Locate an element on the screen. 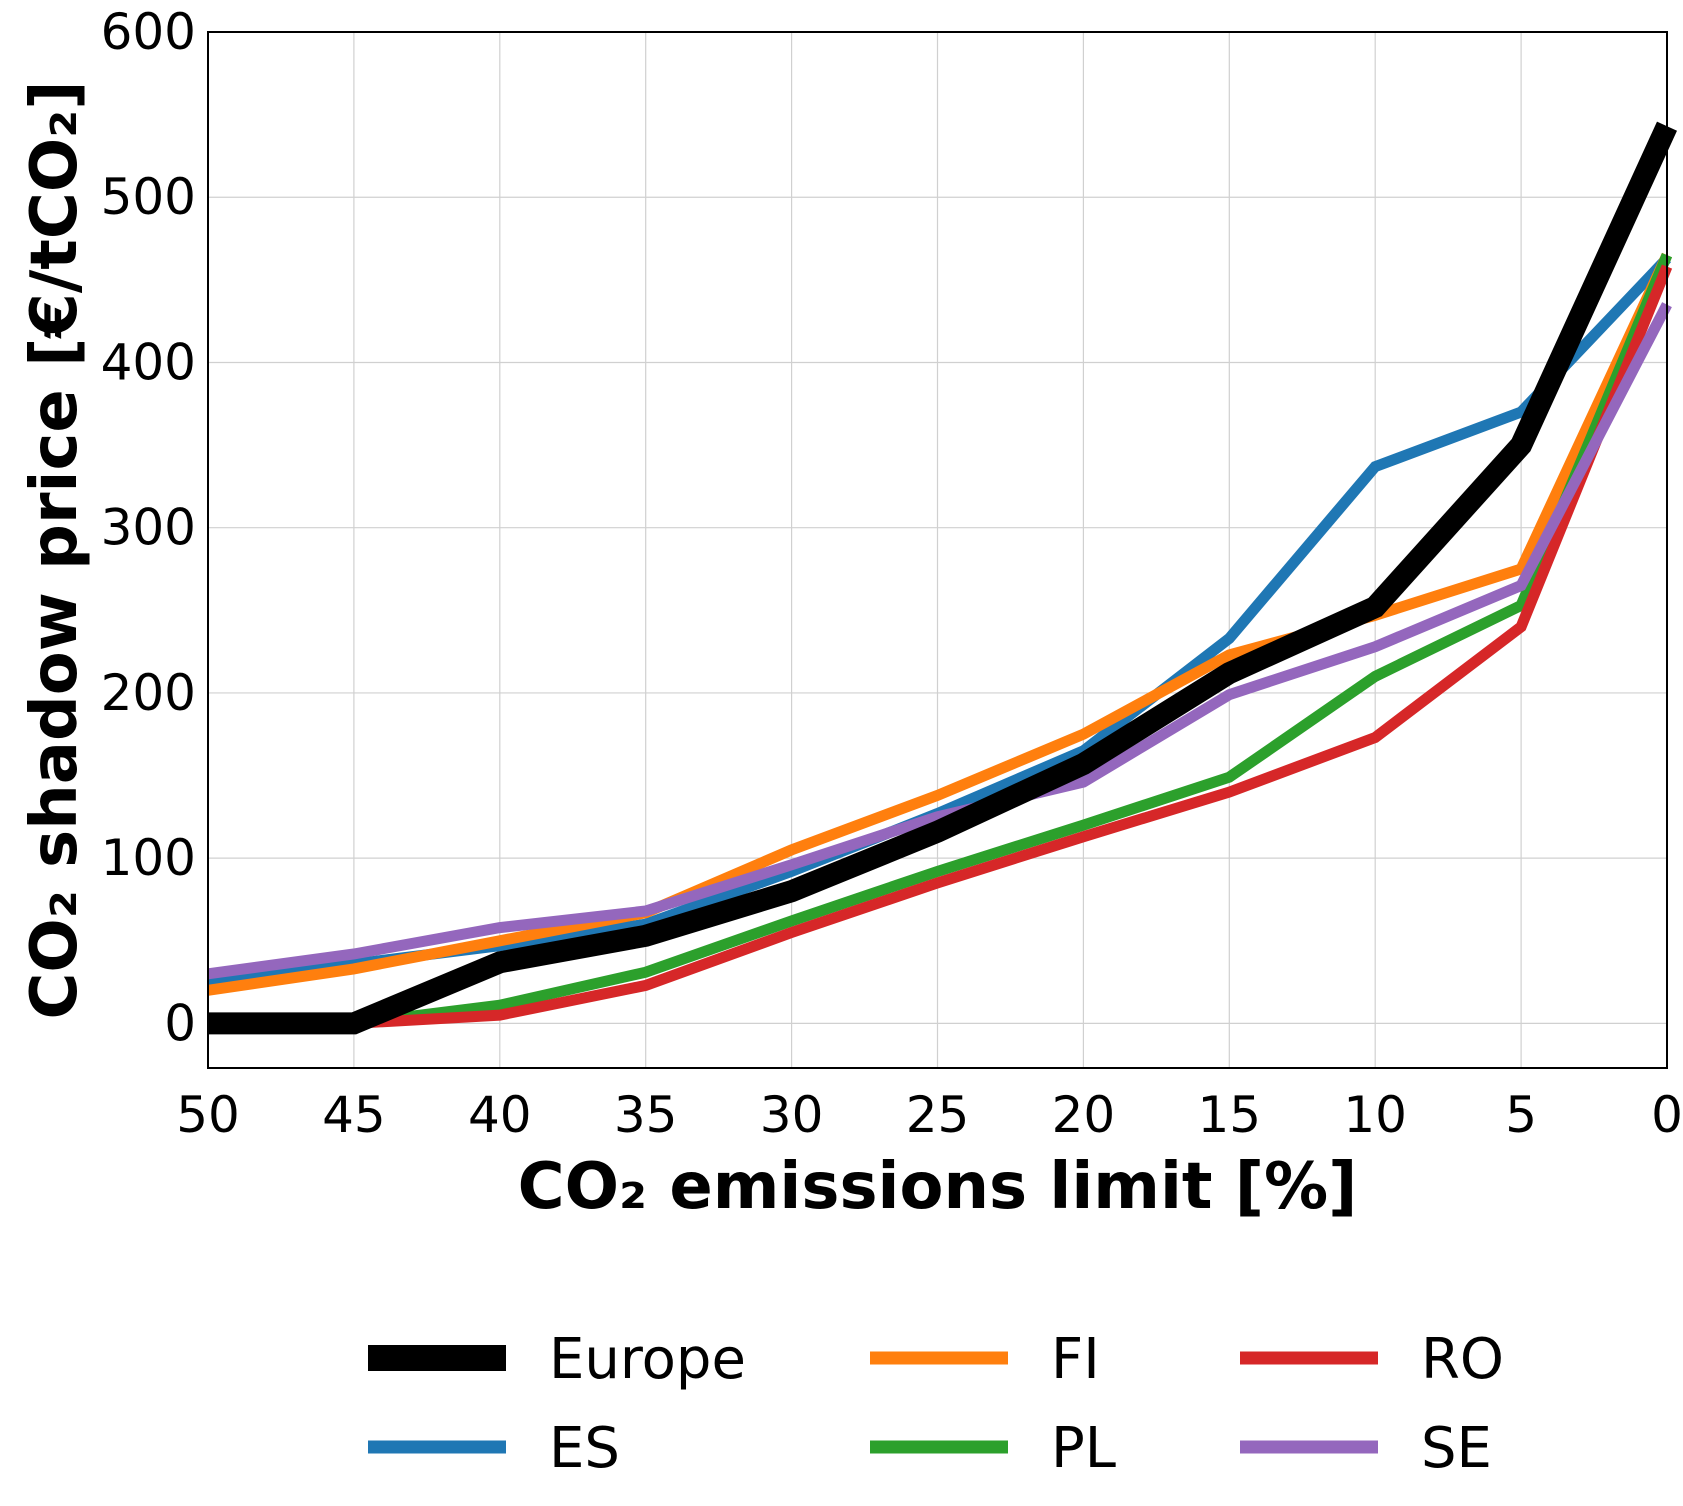 This screenshot has height=1506, width=1683. x-axis-title: CO₂ emissions limit [%] is located at coordinates (938, 1187).